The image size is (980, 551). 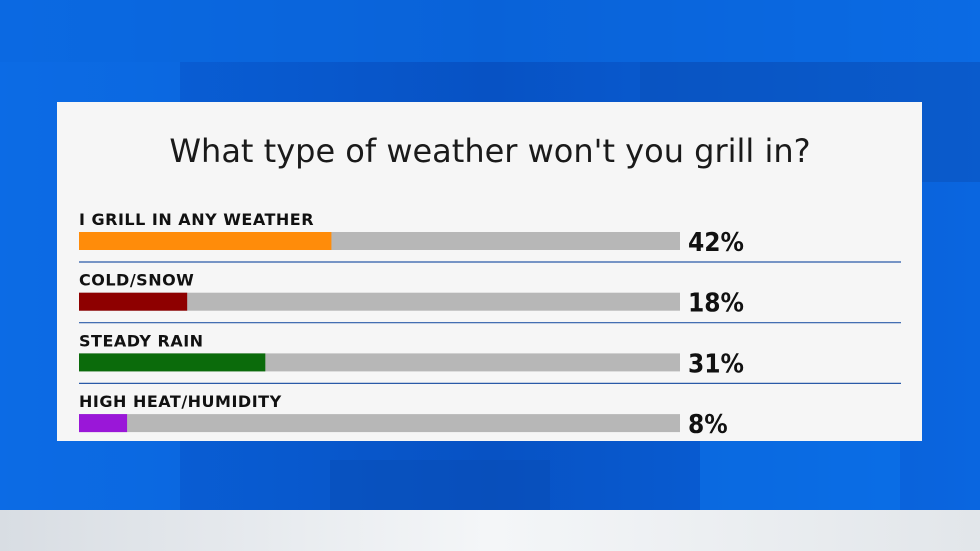 What do you see at coordinates (141, 340) in the screenshot?
I see `category-label: STEADY RAIN` at bounding box center [141, 340].